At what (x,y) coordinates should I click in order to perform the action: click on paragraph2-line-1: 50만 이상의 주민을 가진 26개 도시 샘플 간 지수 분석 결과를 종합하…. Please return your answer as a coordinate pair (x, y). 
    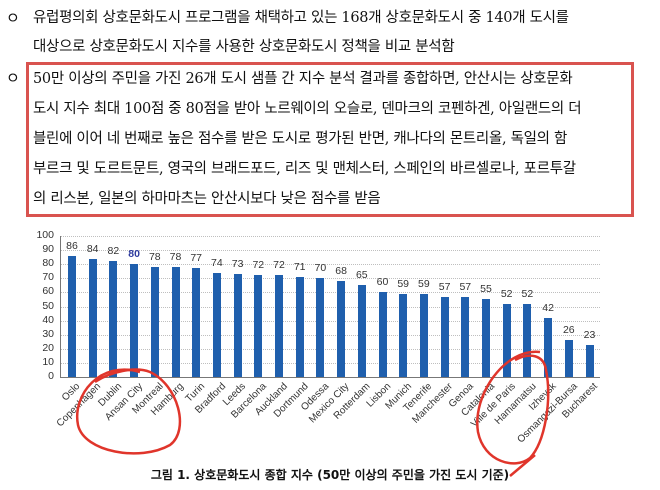
    Looking at the image, I should click on (303, 79).